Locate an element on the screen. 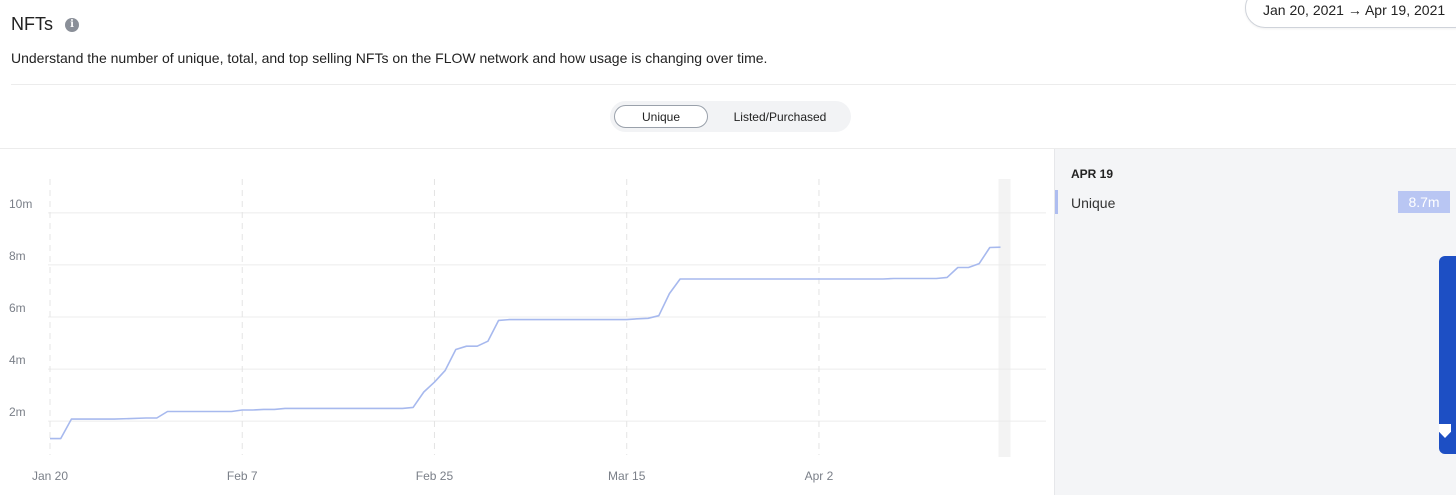 This screenshot has height=495, width=1456. y-tick-label: 4m is located at coordinates (17, 360).